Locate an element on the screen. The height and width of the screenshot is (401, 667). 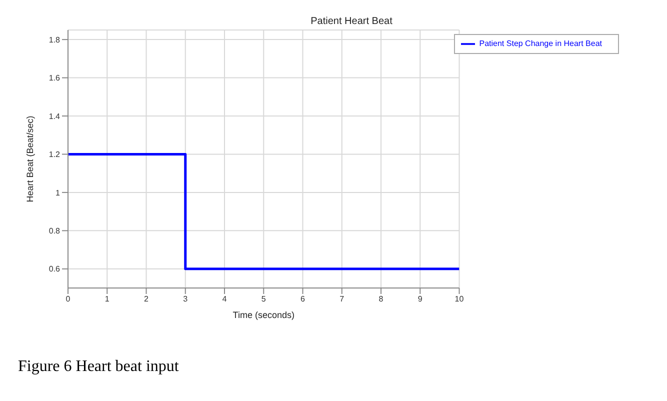
y-tick-label: 1.6 is located at coordinates (54, 78).